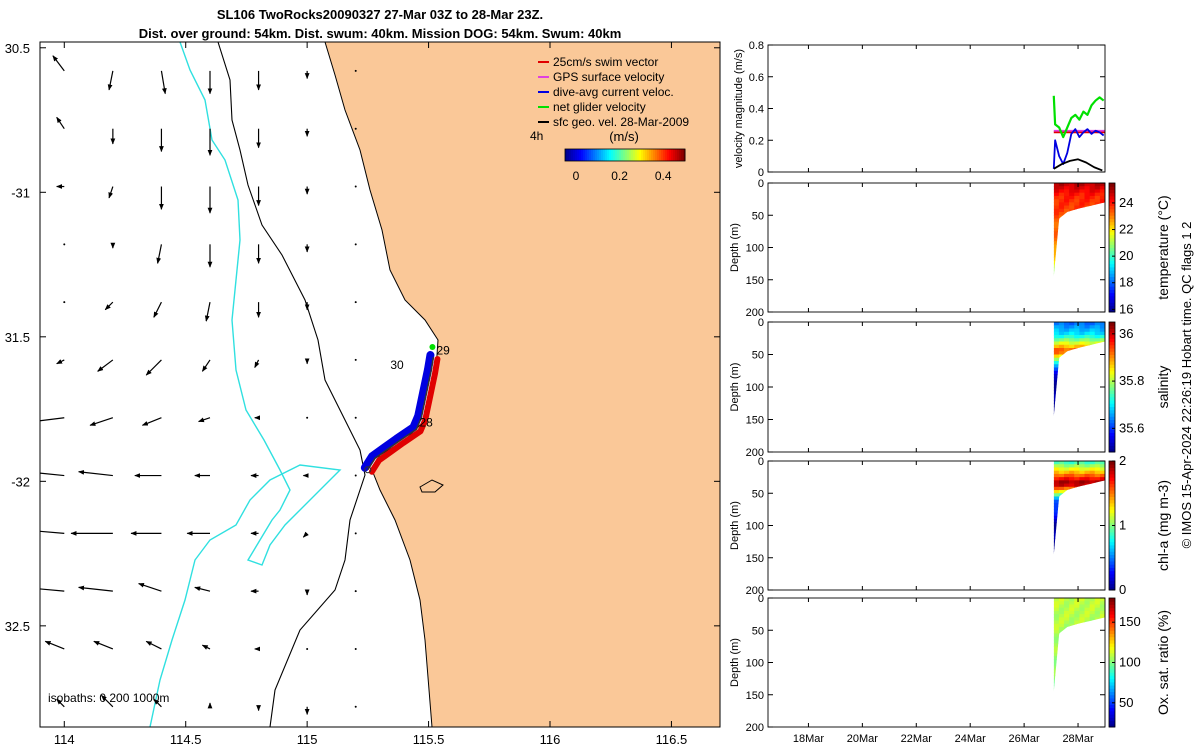  I want to click on map-x-tick-label: 114, so click(64, 739).